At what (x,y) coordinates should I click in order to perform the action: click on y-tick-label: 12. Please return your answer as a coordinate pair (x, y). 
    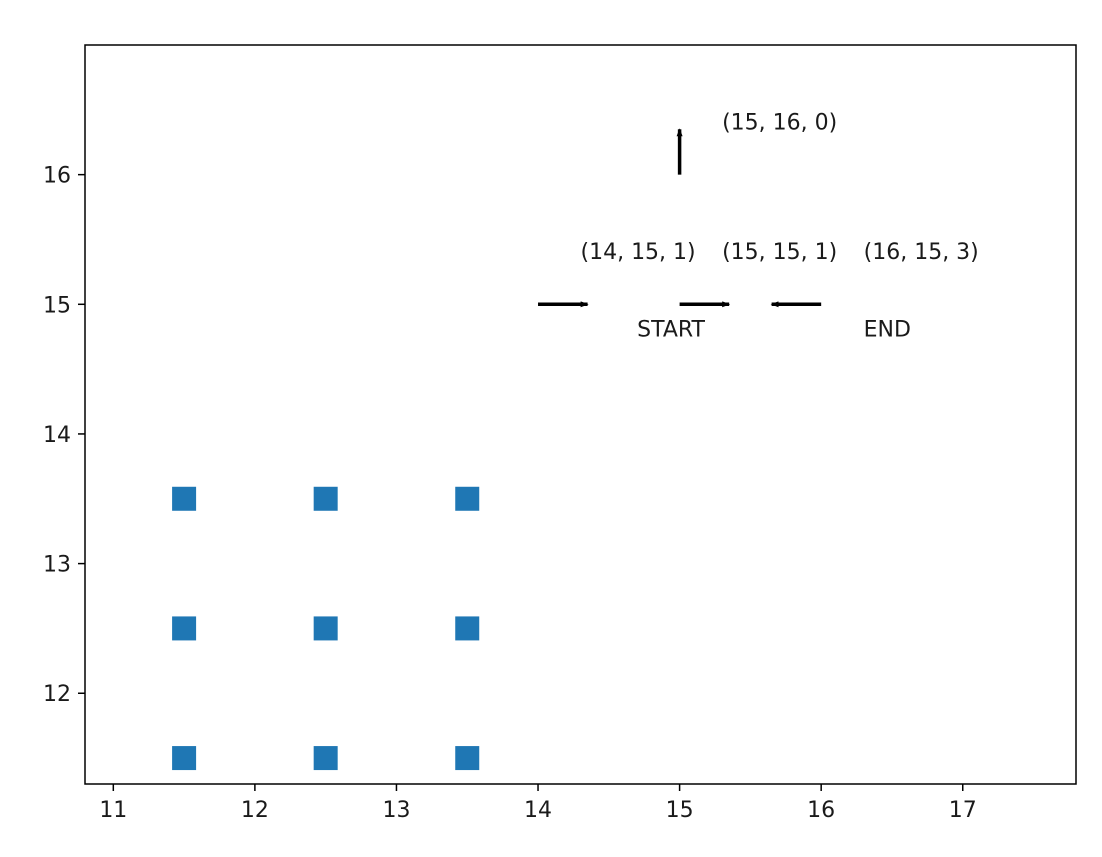
    Looking at the image, I should click on (57, 694).